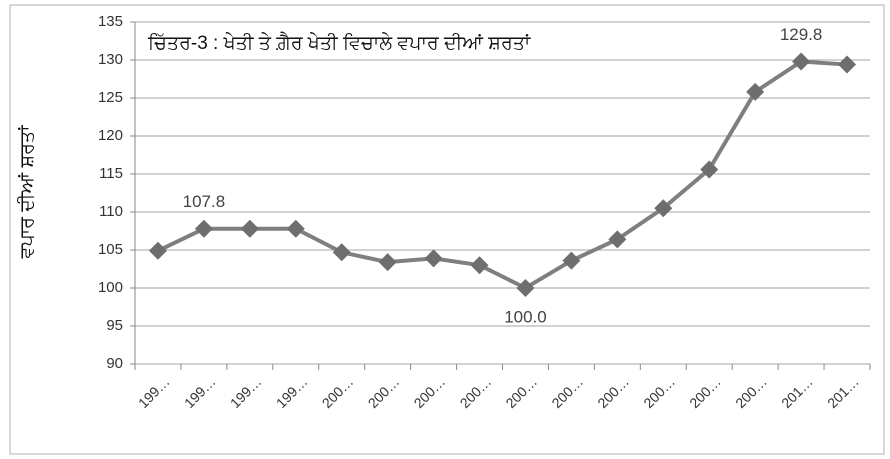  Describe the element at coordinates (110, 21) in the screenshot. I see `y-tick-label: 135` at that location.